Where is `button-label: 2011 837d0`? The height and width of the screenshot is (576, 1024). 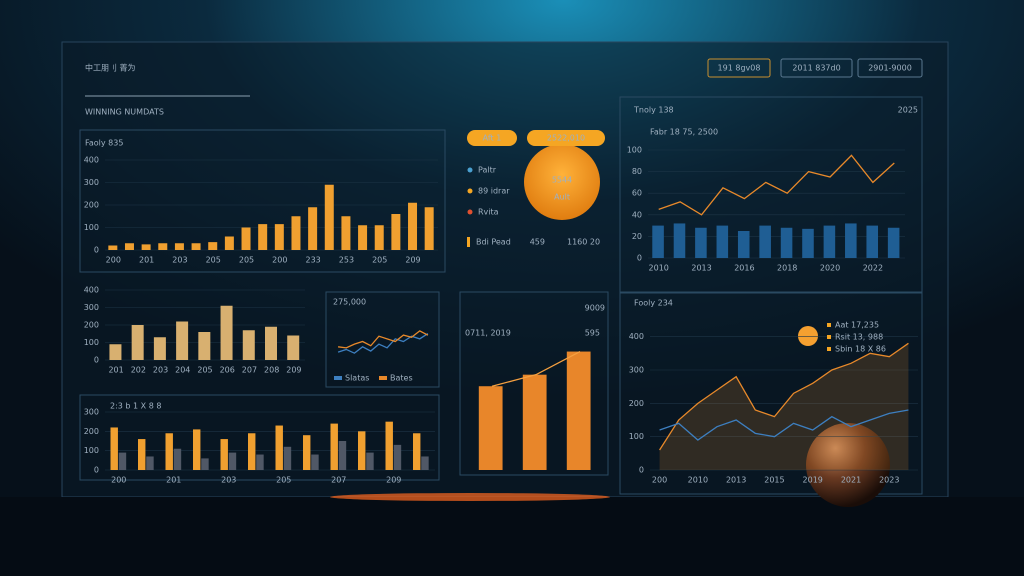
button-label: 2011 837d0 is located at coordinates (816, 68).